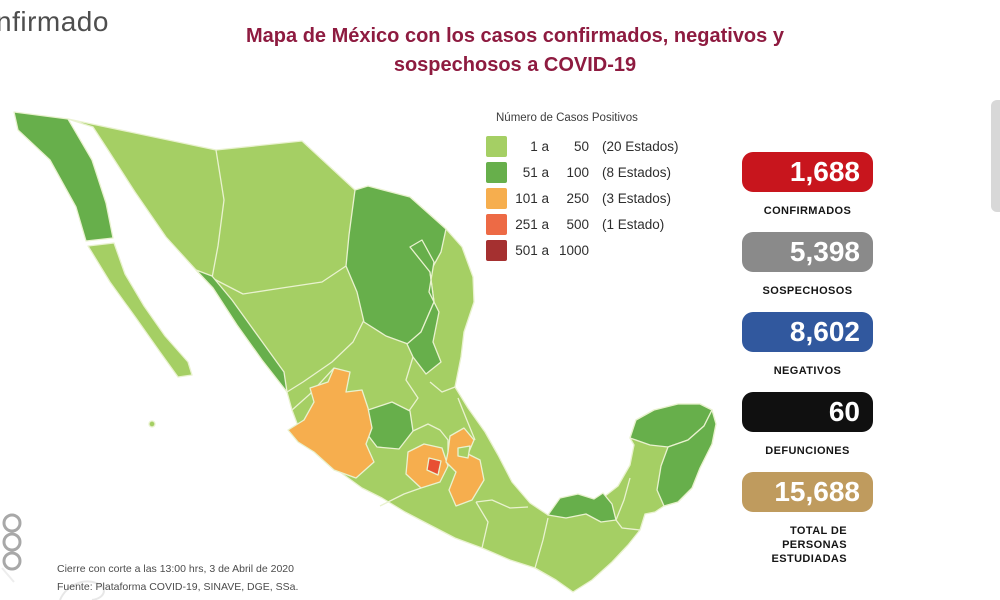  I want to click on legend-range-from: 501 a, so click(532, 250).